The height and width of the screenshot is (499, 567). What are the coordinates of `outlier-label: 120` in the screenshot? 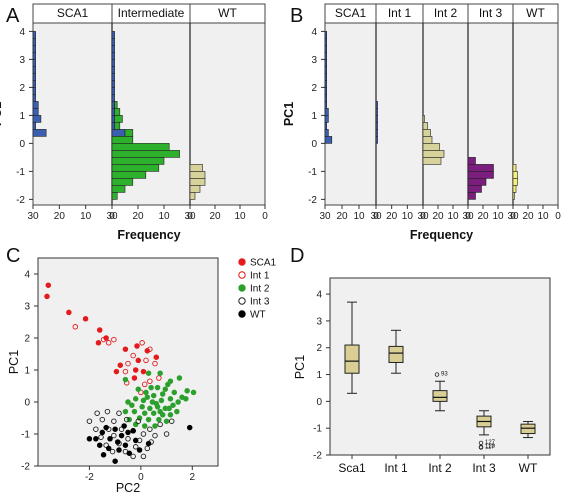 It's located at (490, 447).